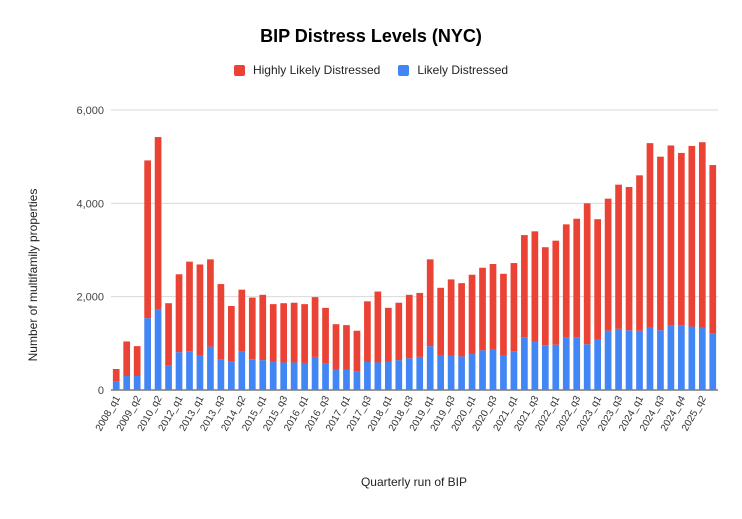 The image size is (742, 519). Describe the element at coordinates (404, 70) in the screenshot. I see `legend-swatch-likely` at that location.